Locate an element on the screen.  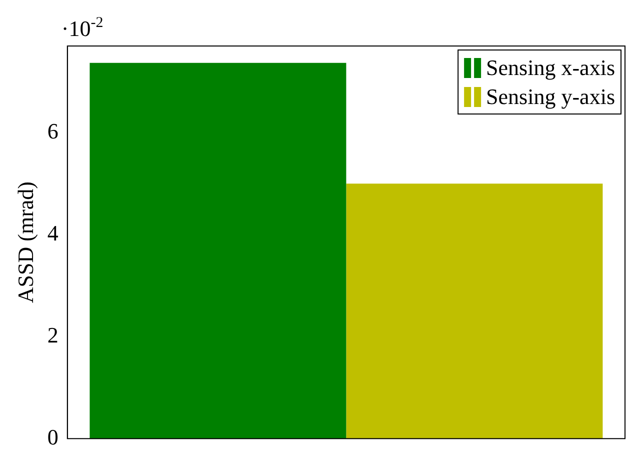
legend-label: Sensing y-axis is located at coordinates (551, 96).